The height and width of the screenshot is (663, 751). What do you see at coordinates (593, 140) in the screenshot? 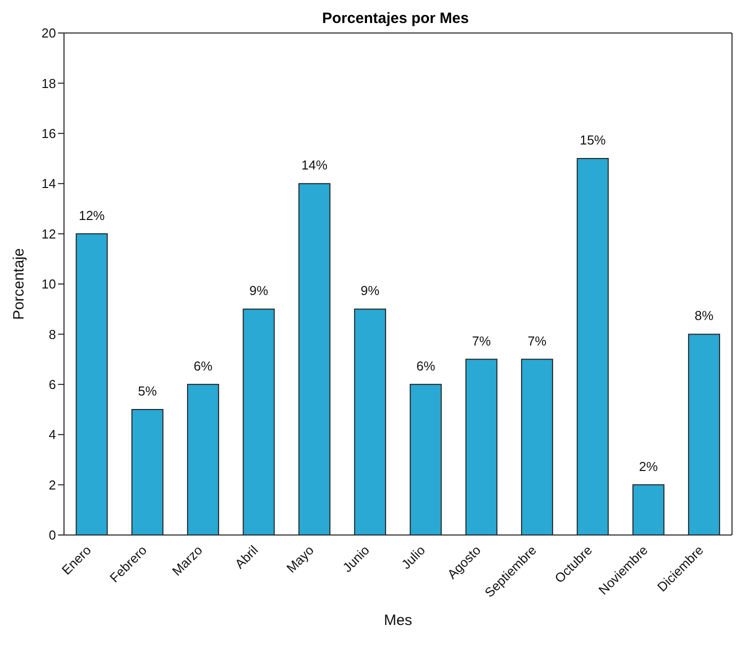
I see `data-label: 15%` at bounding box center [593, 140].